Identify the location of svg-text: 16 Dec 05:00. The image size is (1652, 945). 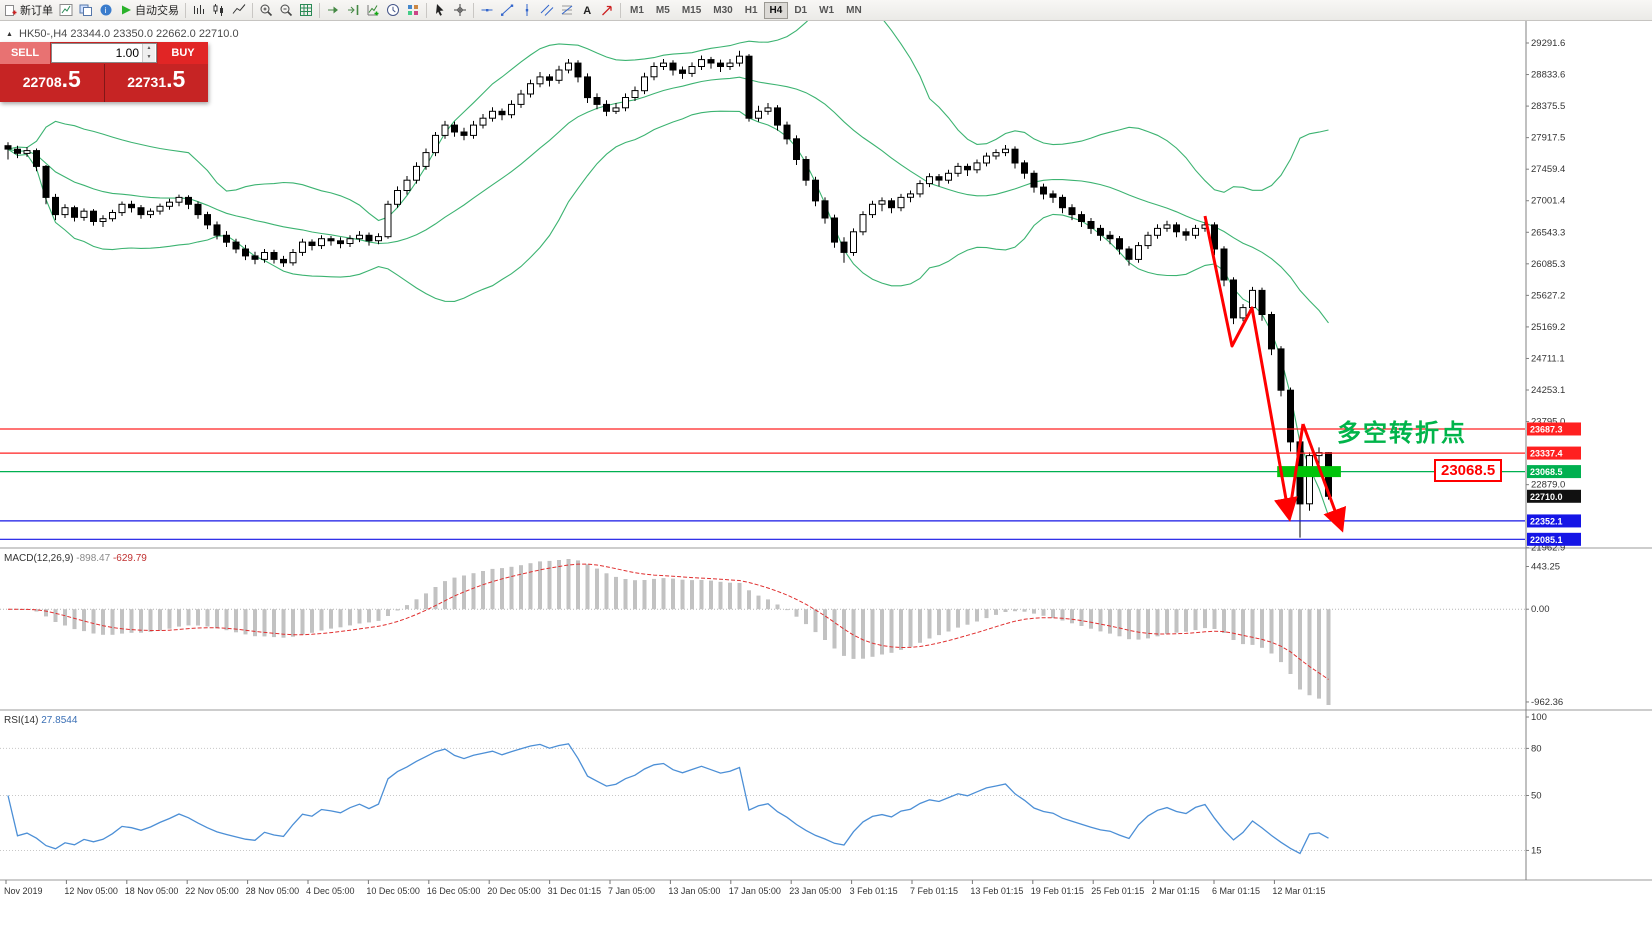
(454, 891).